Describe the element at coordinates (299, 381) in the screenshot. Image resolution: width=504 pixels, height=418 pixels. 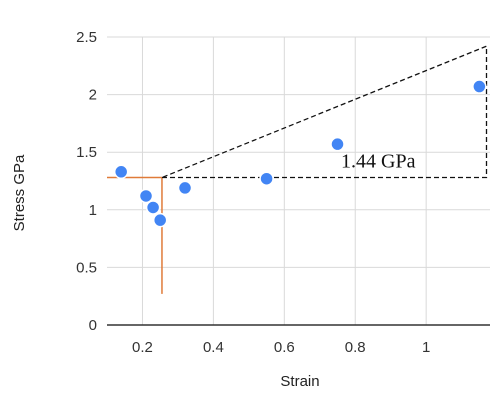
I see `x-axis-title: Strain` at that location.